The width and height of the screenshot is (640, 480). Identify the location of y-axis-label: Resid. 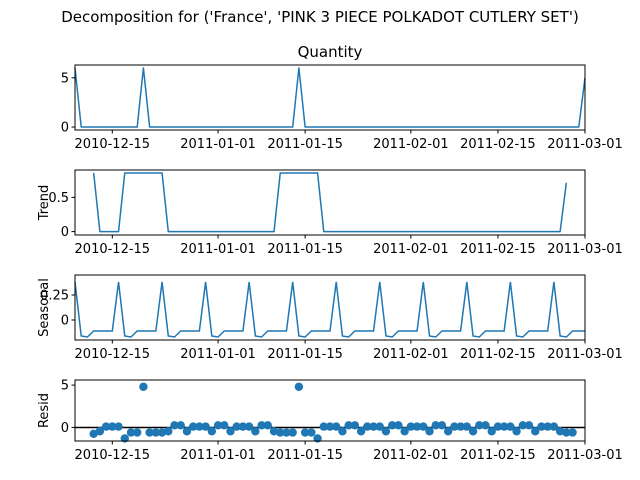
(44, 410).